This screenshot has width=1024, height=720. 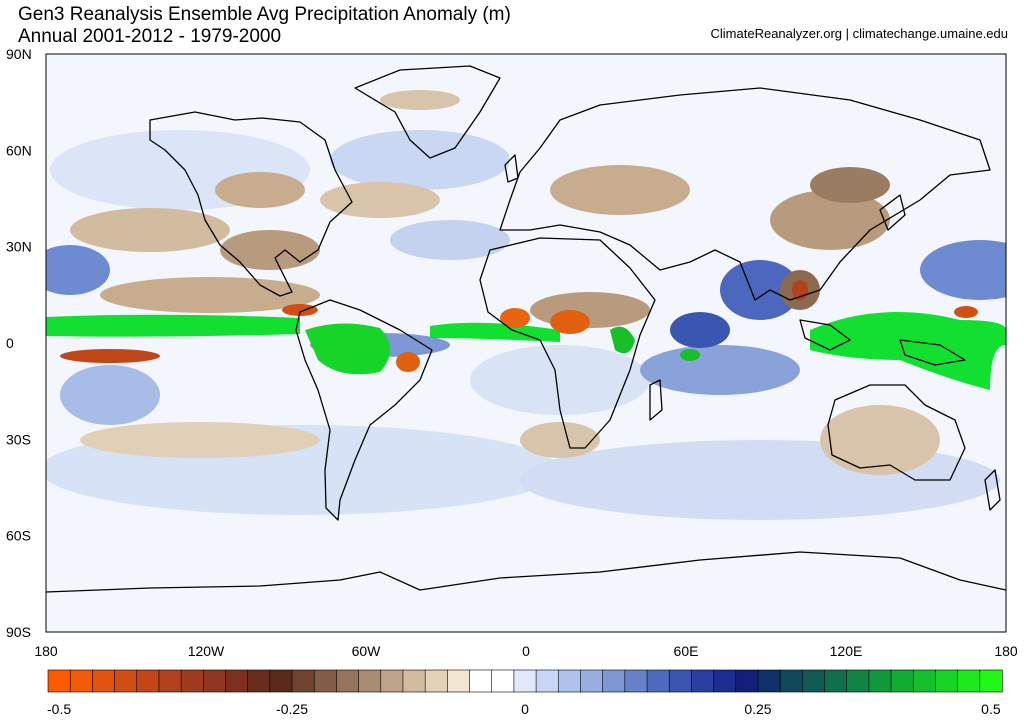 I want to click on east-asia-dry, so click(x=830, y=220).